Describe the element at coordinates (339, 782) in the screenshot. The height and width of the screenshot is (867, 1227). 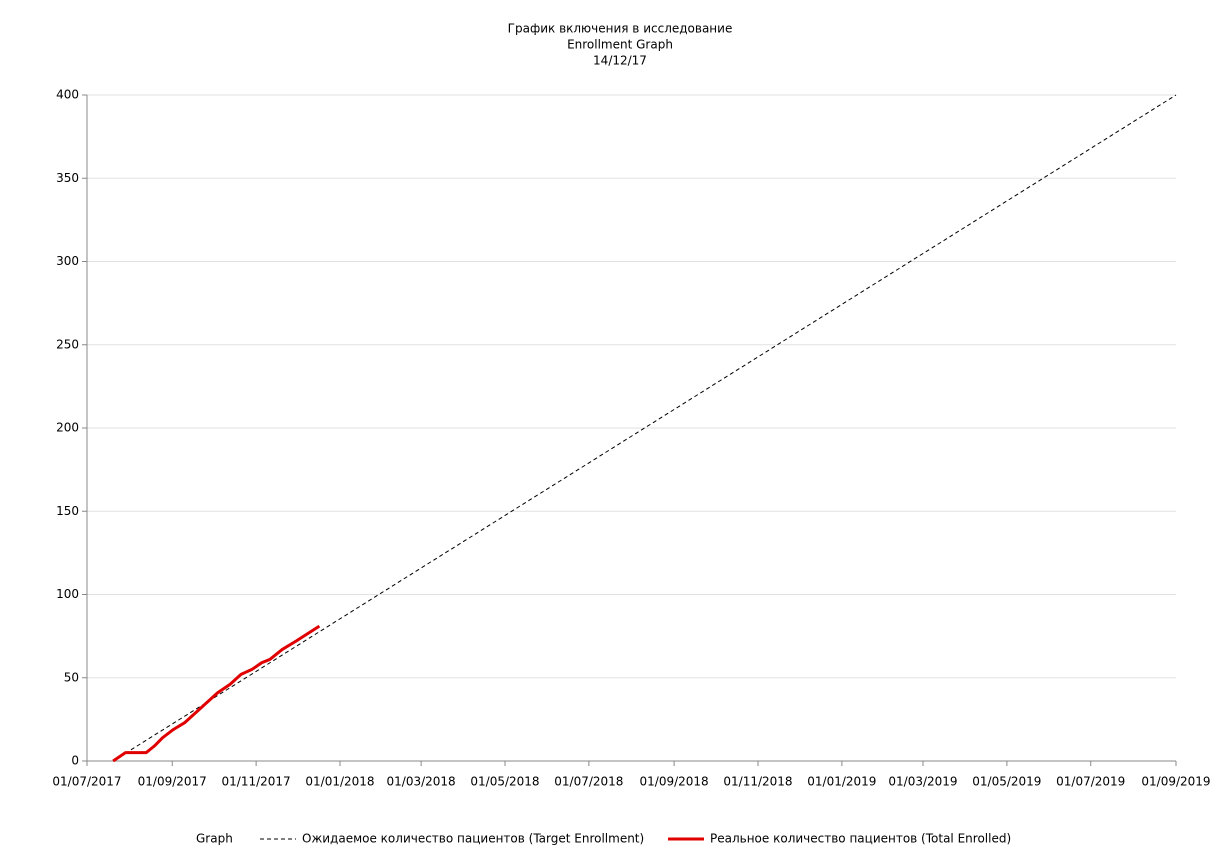
I see `x-tick-label: 01/01/2018` at that location.